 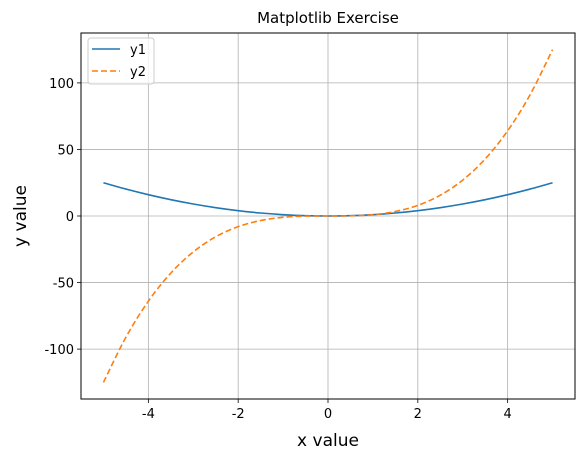 I want to click on x-tick-label: 2, so click(x=418, y=414).